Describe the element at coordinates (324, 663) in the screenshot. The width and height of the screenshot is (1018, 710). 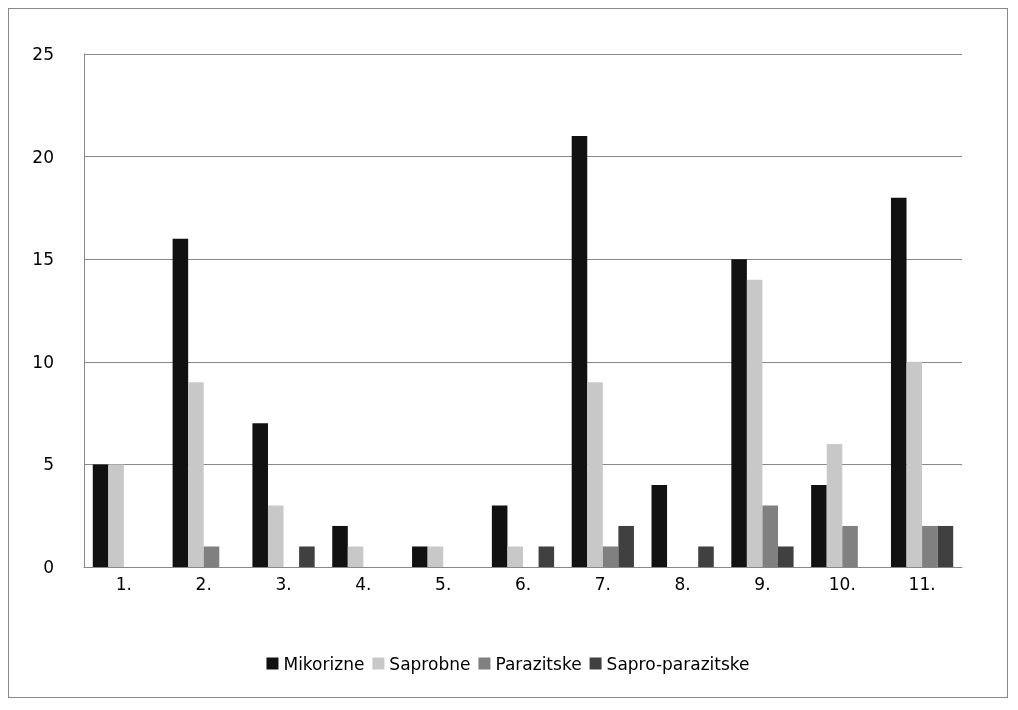
I see `legend-label: Mikorizne` at that location.